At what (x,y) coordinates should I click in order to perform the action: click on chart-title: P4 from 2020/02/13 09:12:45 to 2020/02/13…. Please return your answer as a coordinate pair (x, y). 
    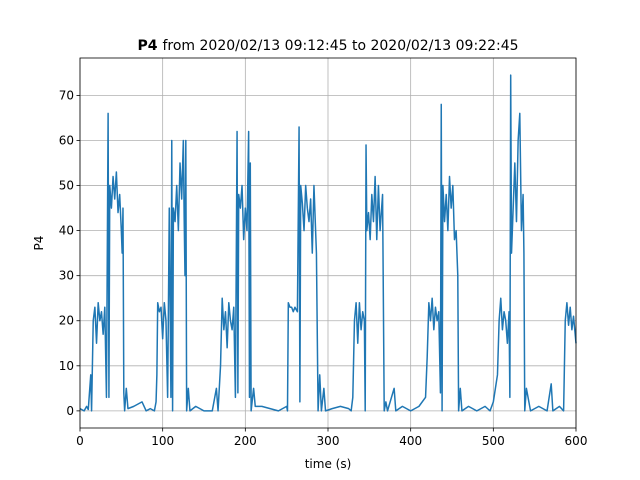
    Looking at the image, I should click on (327, 46).